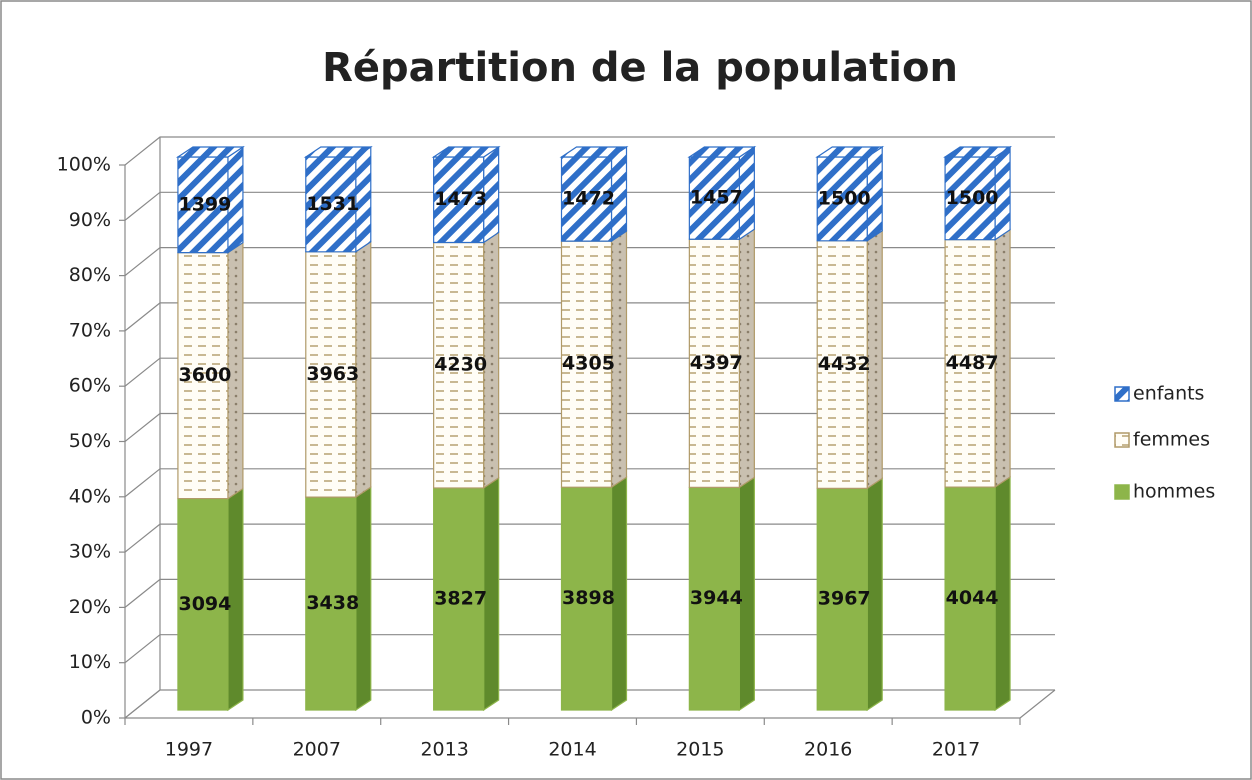 This screenshot has height=780, width=1252. What do you see at coordinates (90, 386) in the screenshot?
I see `y-tick-label: 60%` at bounding box center [90, 386].